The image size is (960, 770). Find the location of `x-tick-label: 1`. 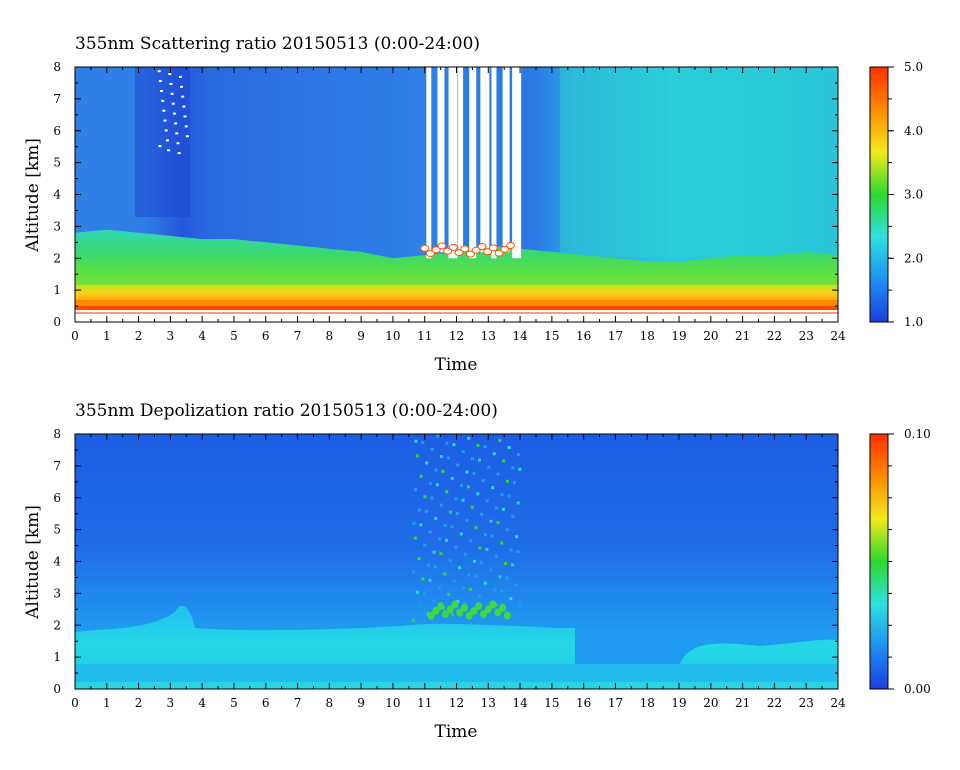

x-tick-label: 1 is located at coordinates (107, 703).